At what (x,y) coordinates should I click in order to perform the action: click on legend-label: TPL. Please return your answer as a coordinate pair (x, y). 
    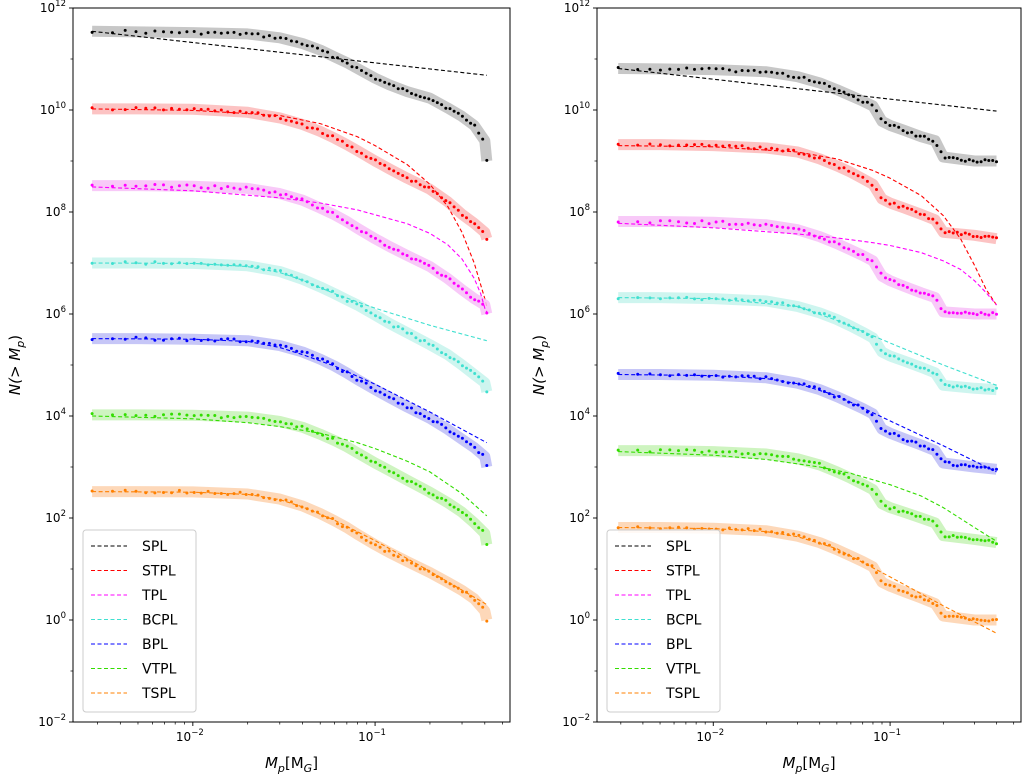
    Looking at the image, I should click on (678, 596).